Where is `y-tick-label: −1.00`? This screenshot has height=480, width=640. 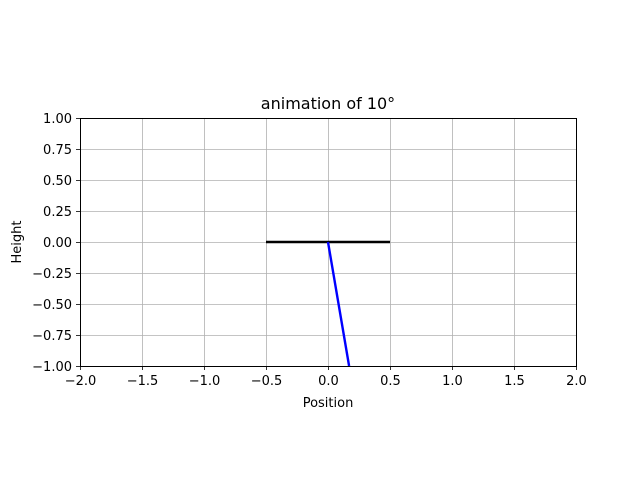
y-tick-label: −1.00 is located at coordinates (52, 367).